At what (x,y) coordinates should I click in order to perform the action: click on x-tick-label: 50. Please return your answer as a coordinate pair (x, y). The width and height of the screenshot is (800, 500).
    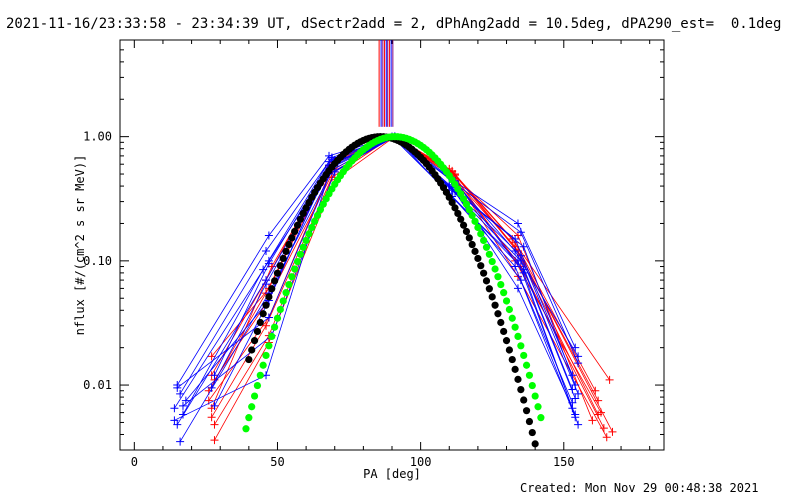
    Looking at the image, I should click on (277, 462).